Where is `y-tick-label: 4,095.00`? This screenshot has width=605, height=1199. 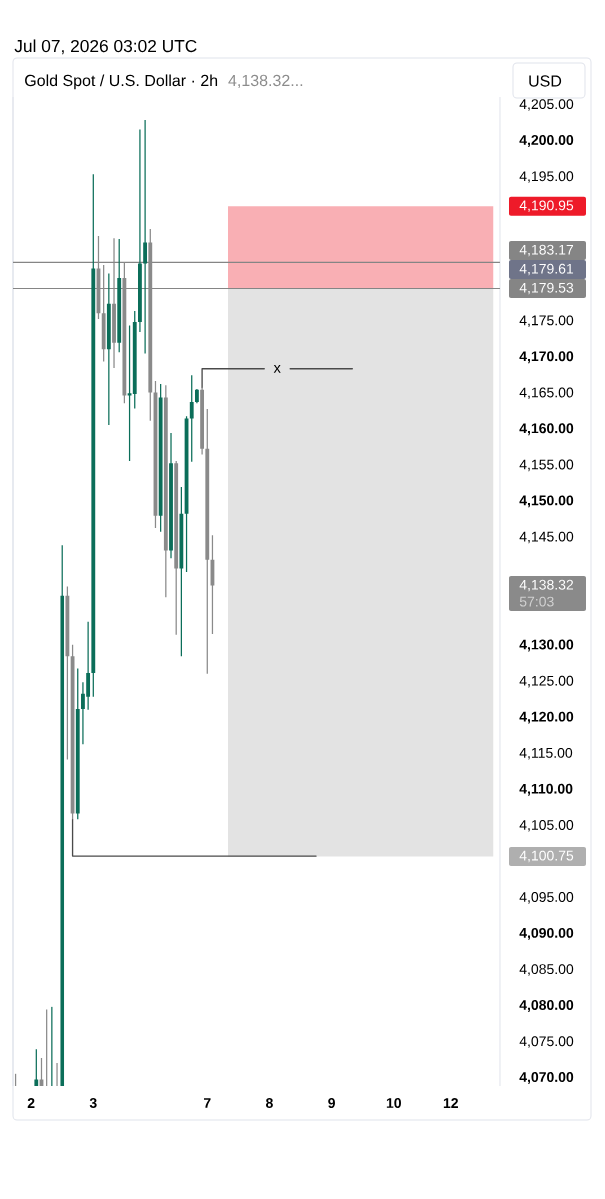 y-tick-label: 4,095.00 is located at coordinates (546, 898).